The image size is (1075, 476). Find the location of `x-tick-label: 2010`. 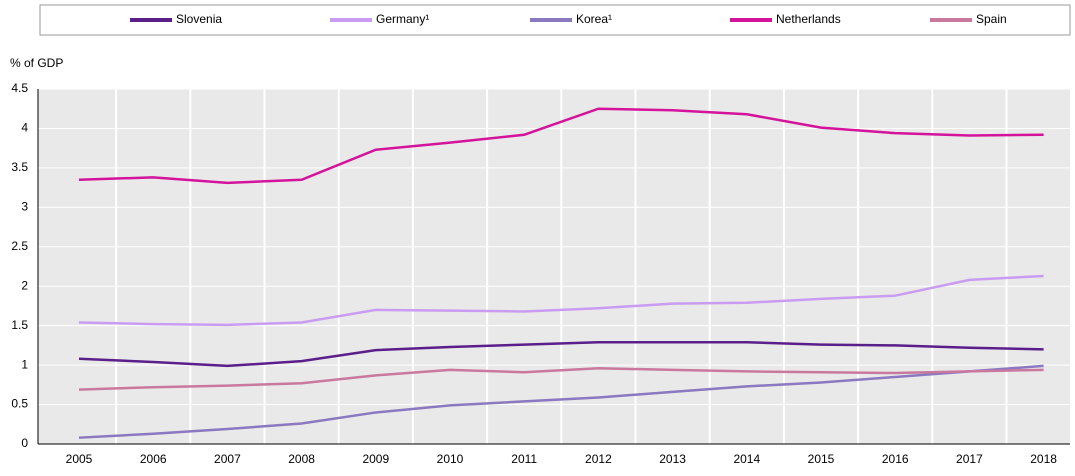

x-tick-label: 2010 is located at coordinates (450, 459).